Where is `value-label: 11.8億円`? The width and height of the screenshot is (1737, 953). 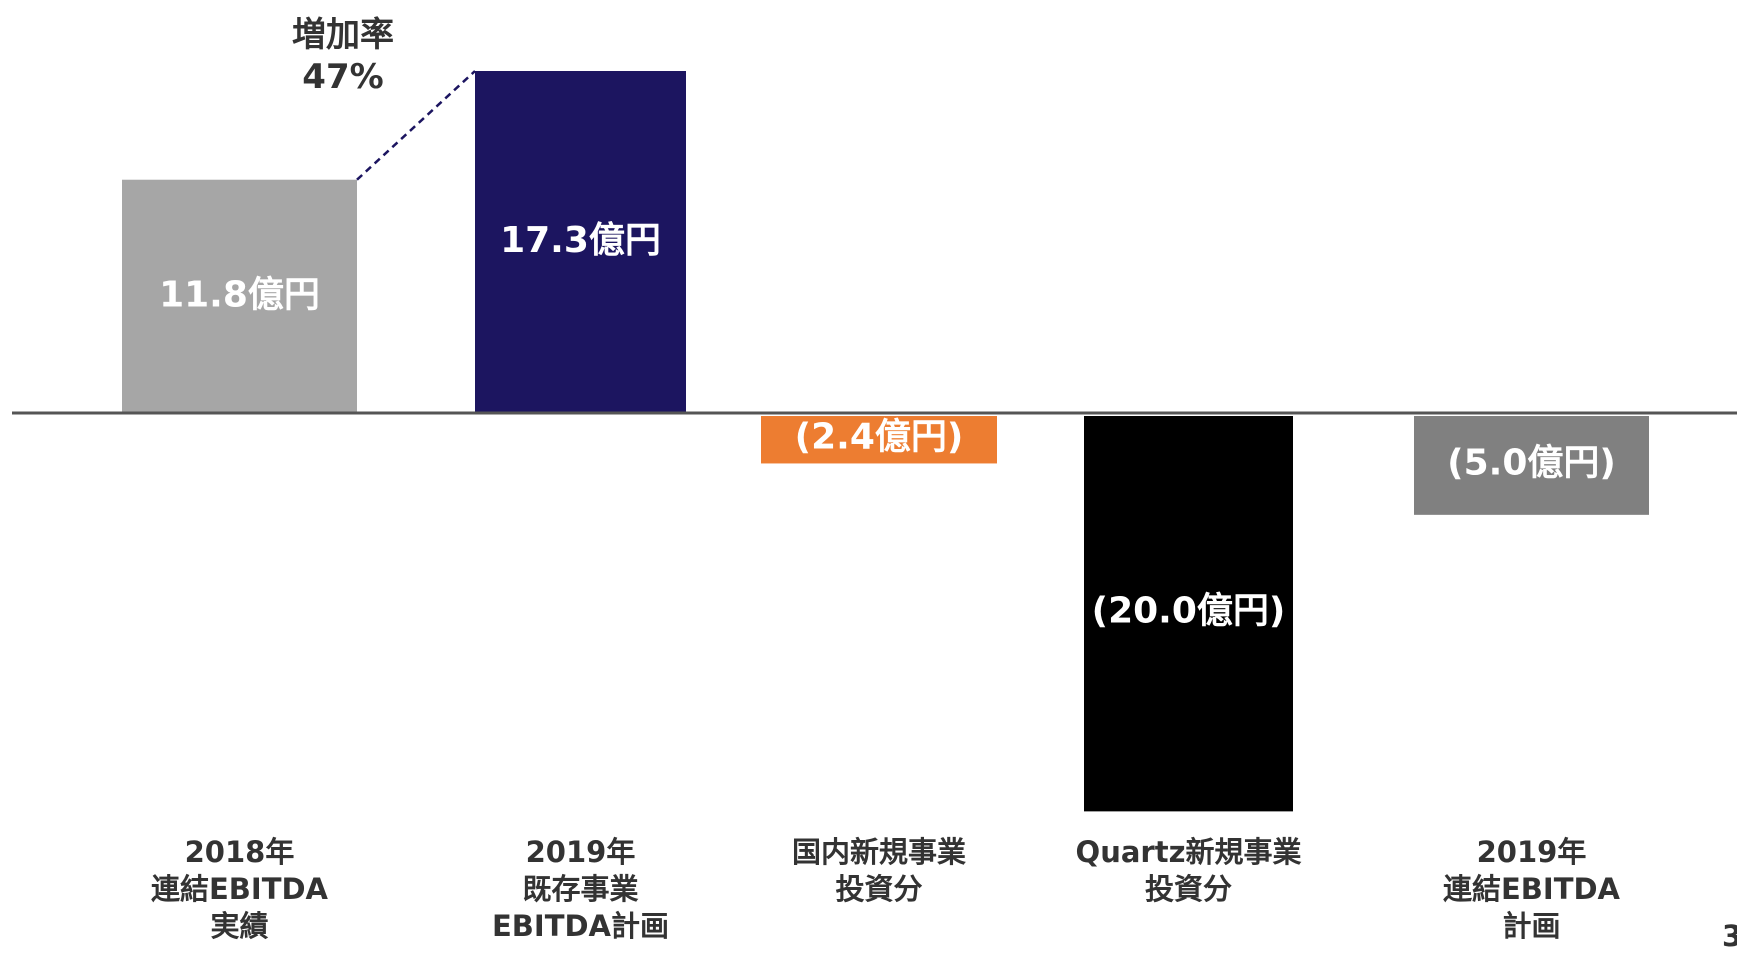
value-label: 11.8億円 is located at coordinates (239, 294).